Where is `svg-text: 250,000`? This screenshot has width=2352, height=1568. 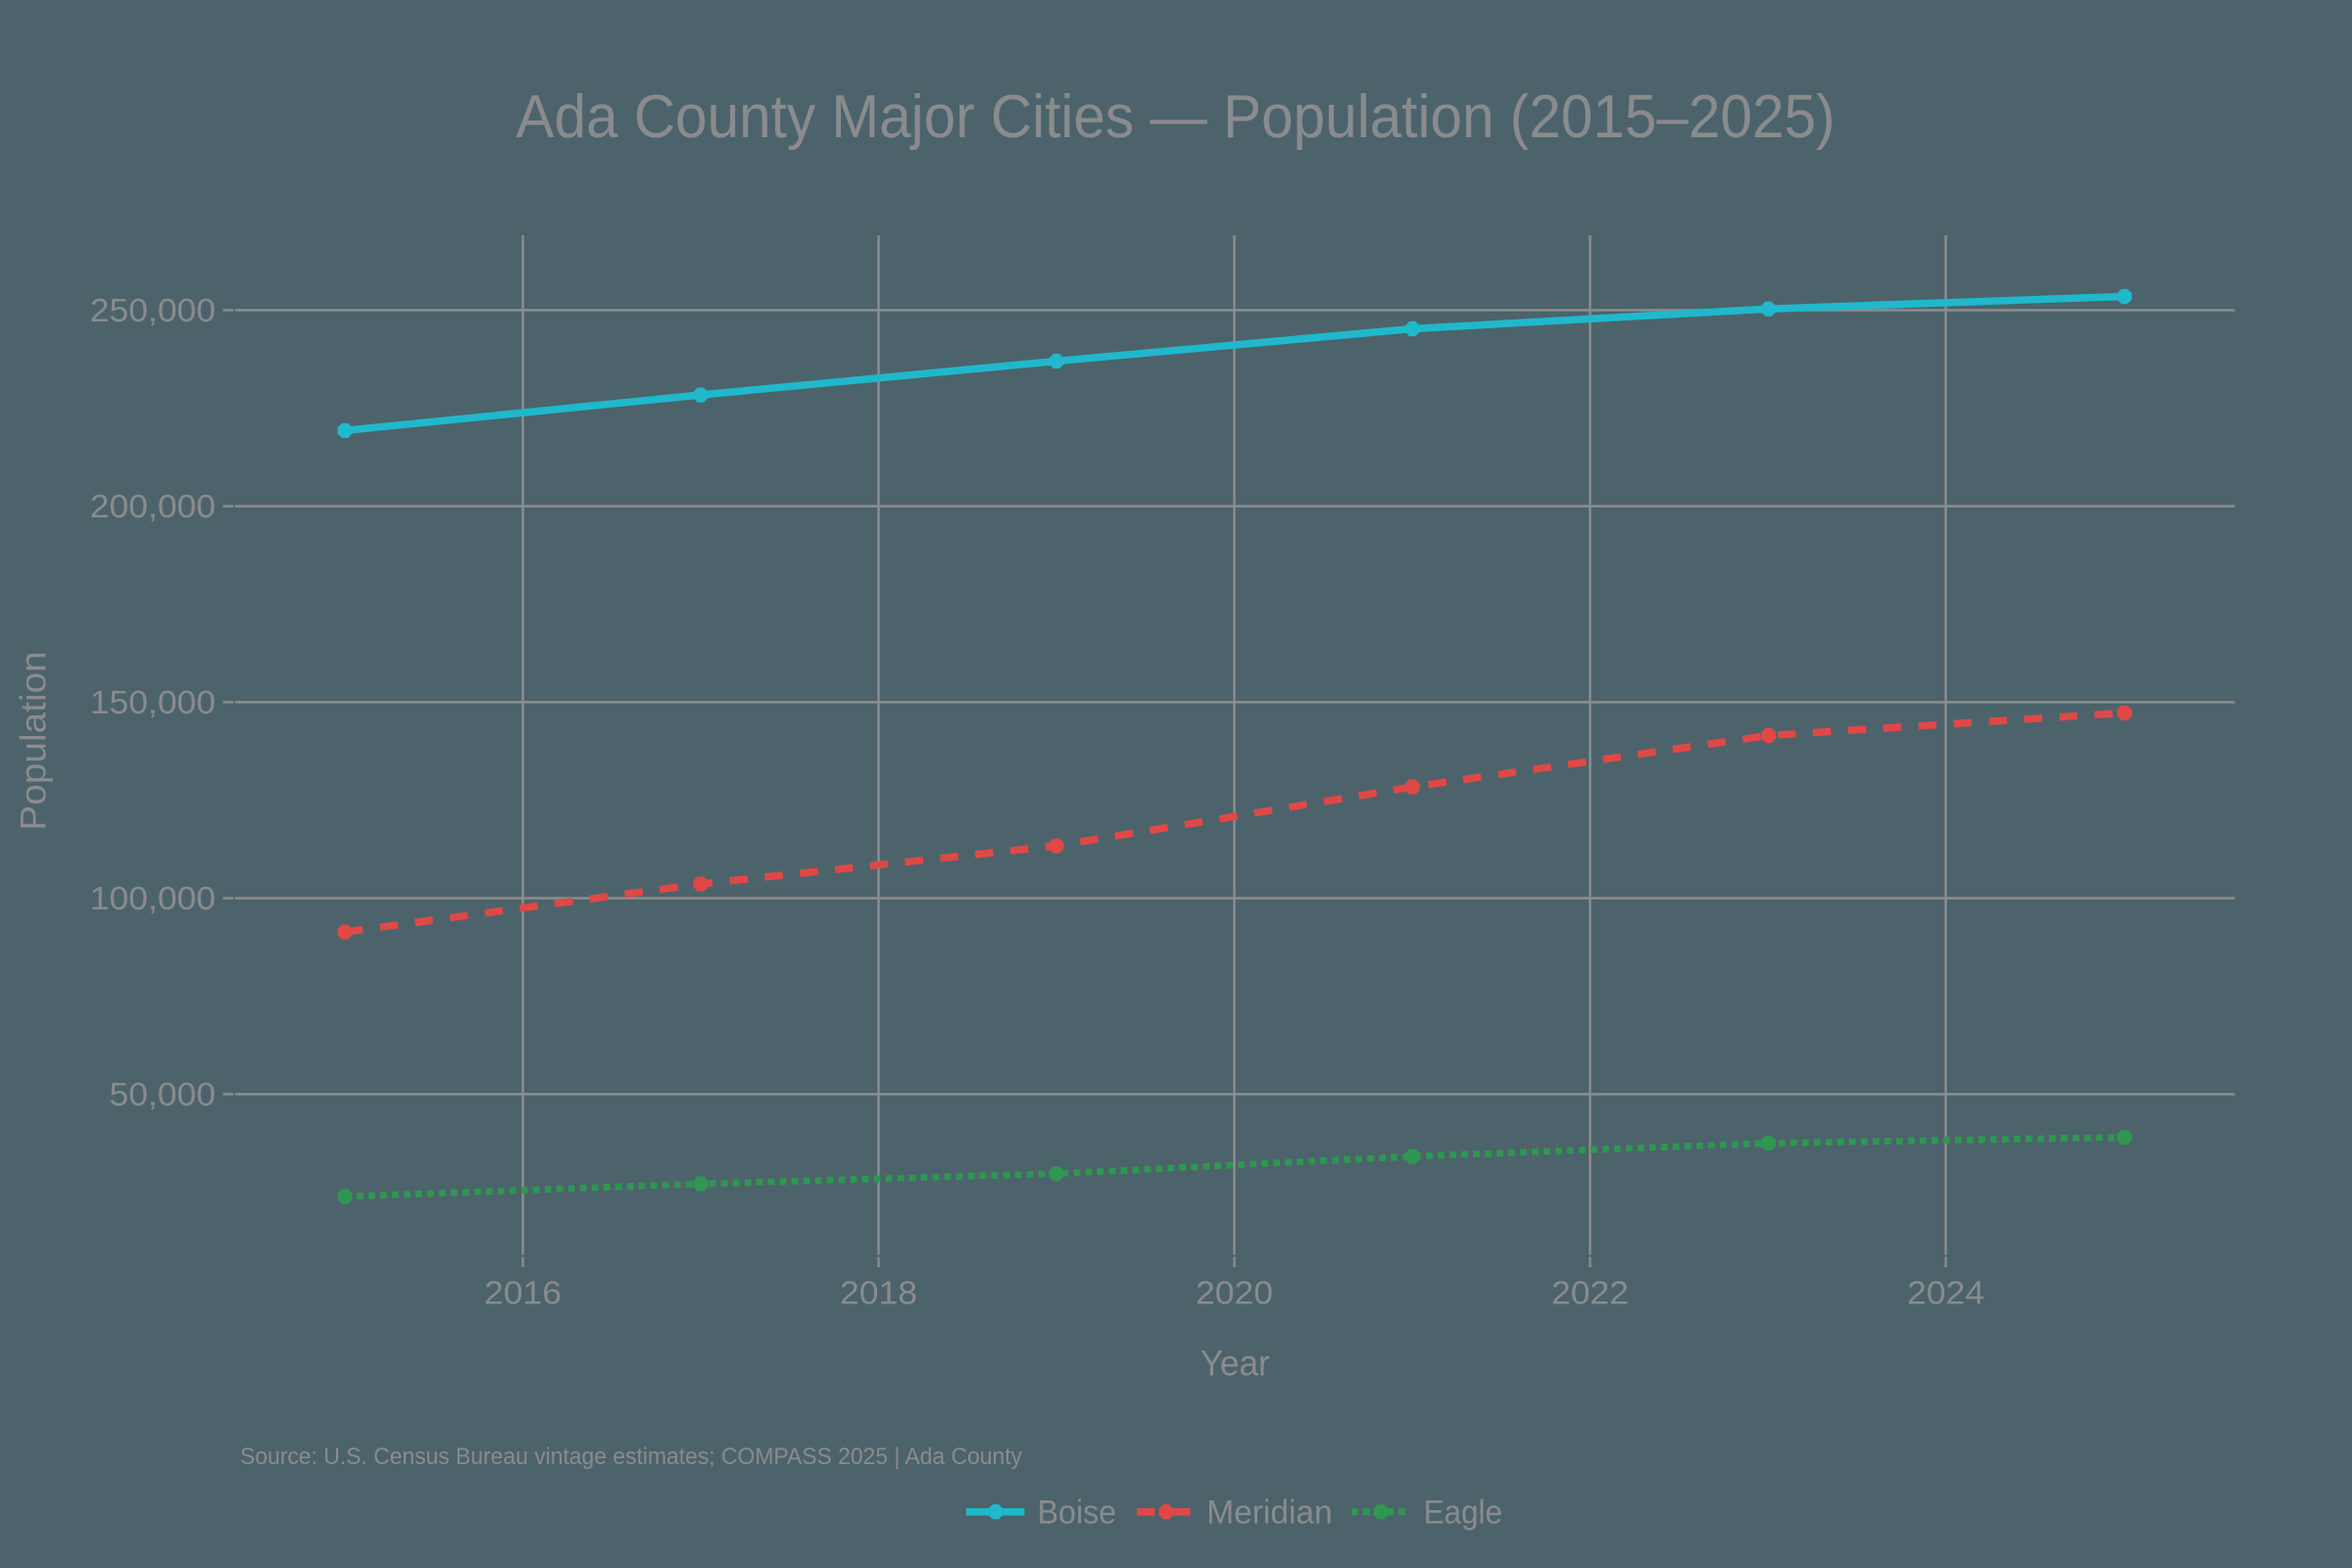
svg-text: 250,000 is located at coordinates (153, 310).